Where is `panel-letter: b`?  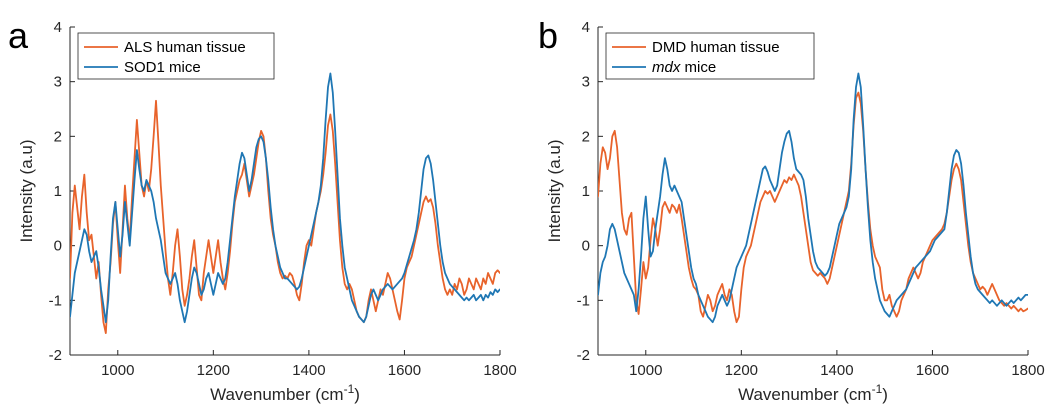
panel-letter: b is located at coordinates (548, 35).